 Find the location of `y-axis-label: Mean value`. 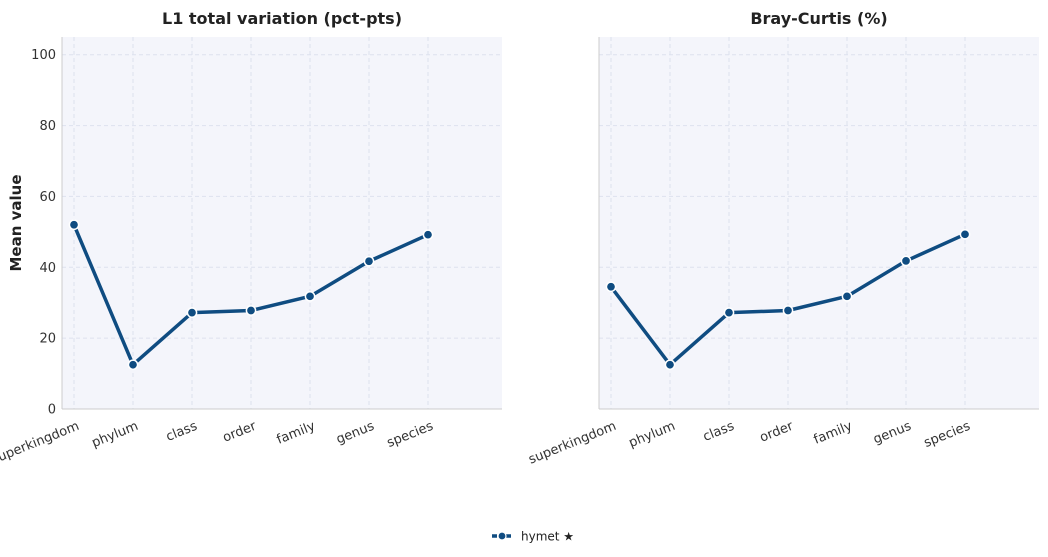

y-axis-label: Mean value is located at coordinates (16, 222).